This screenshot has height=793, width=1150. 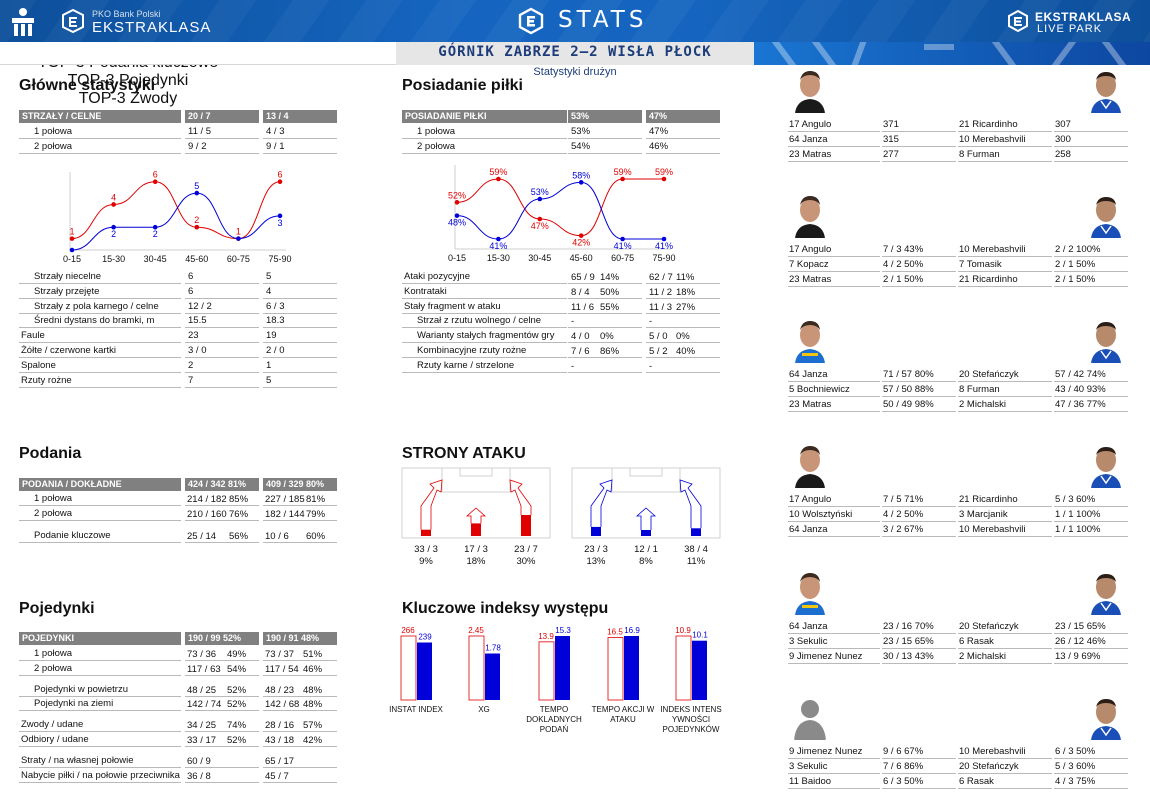 I want to click on data-label: 1, so click(x=71, y=232).